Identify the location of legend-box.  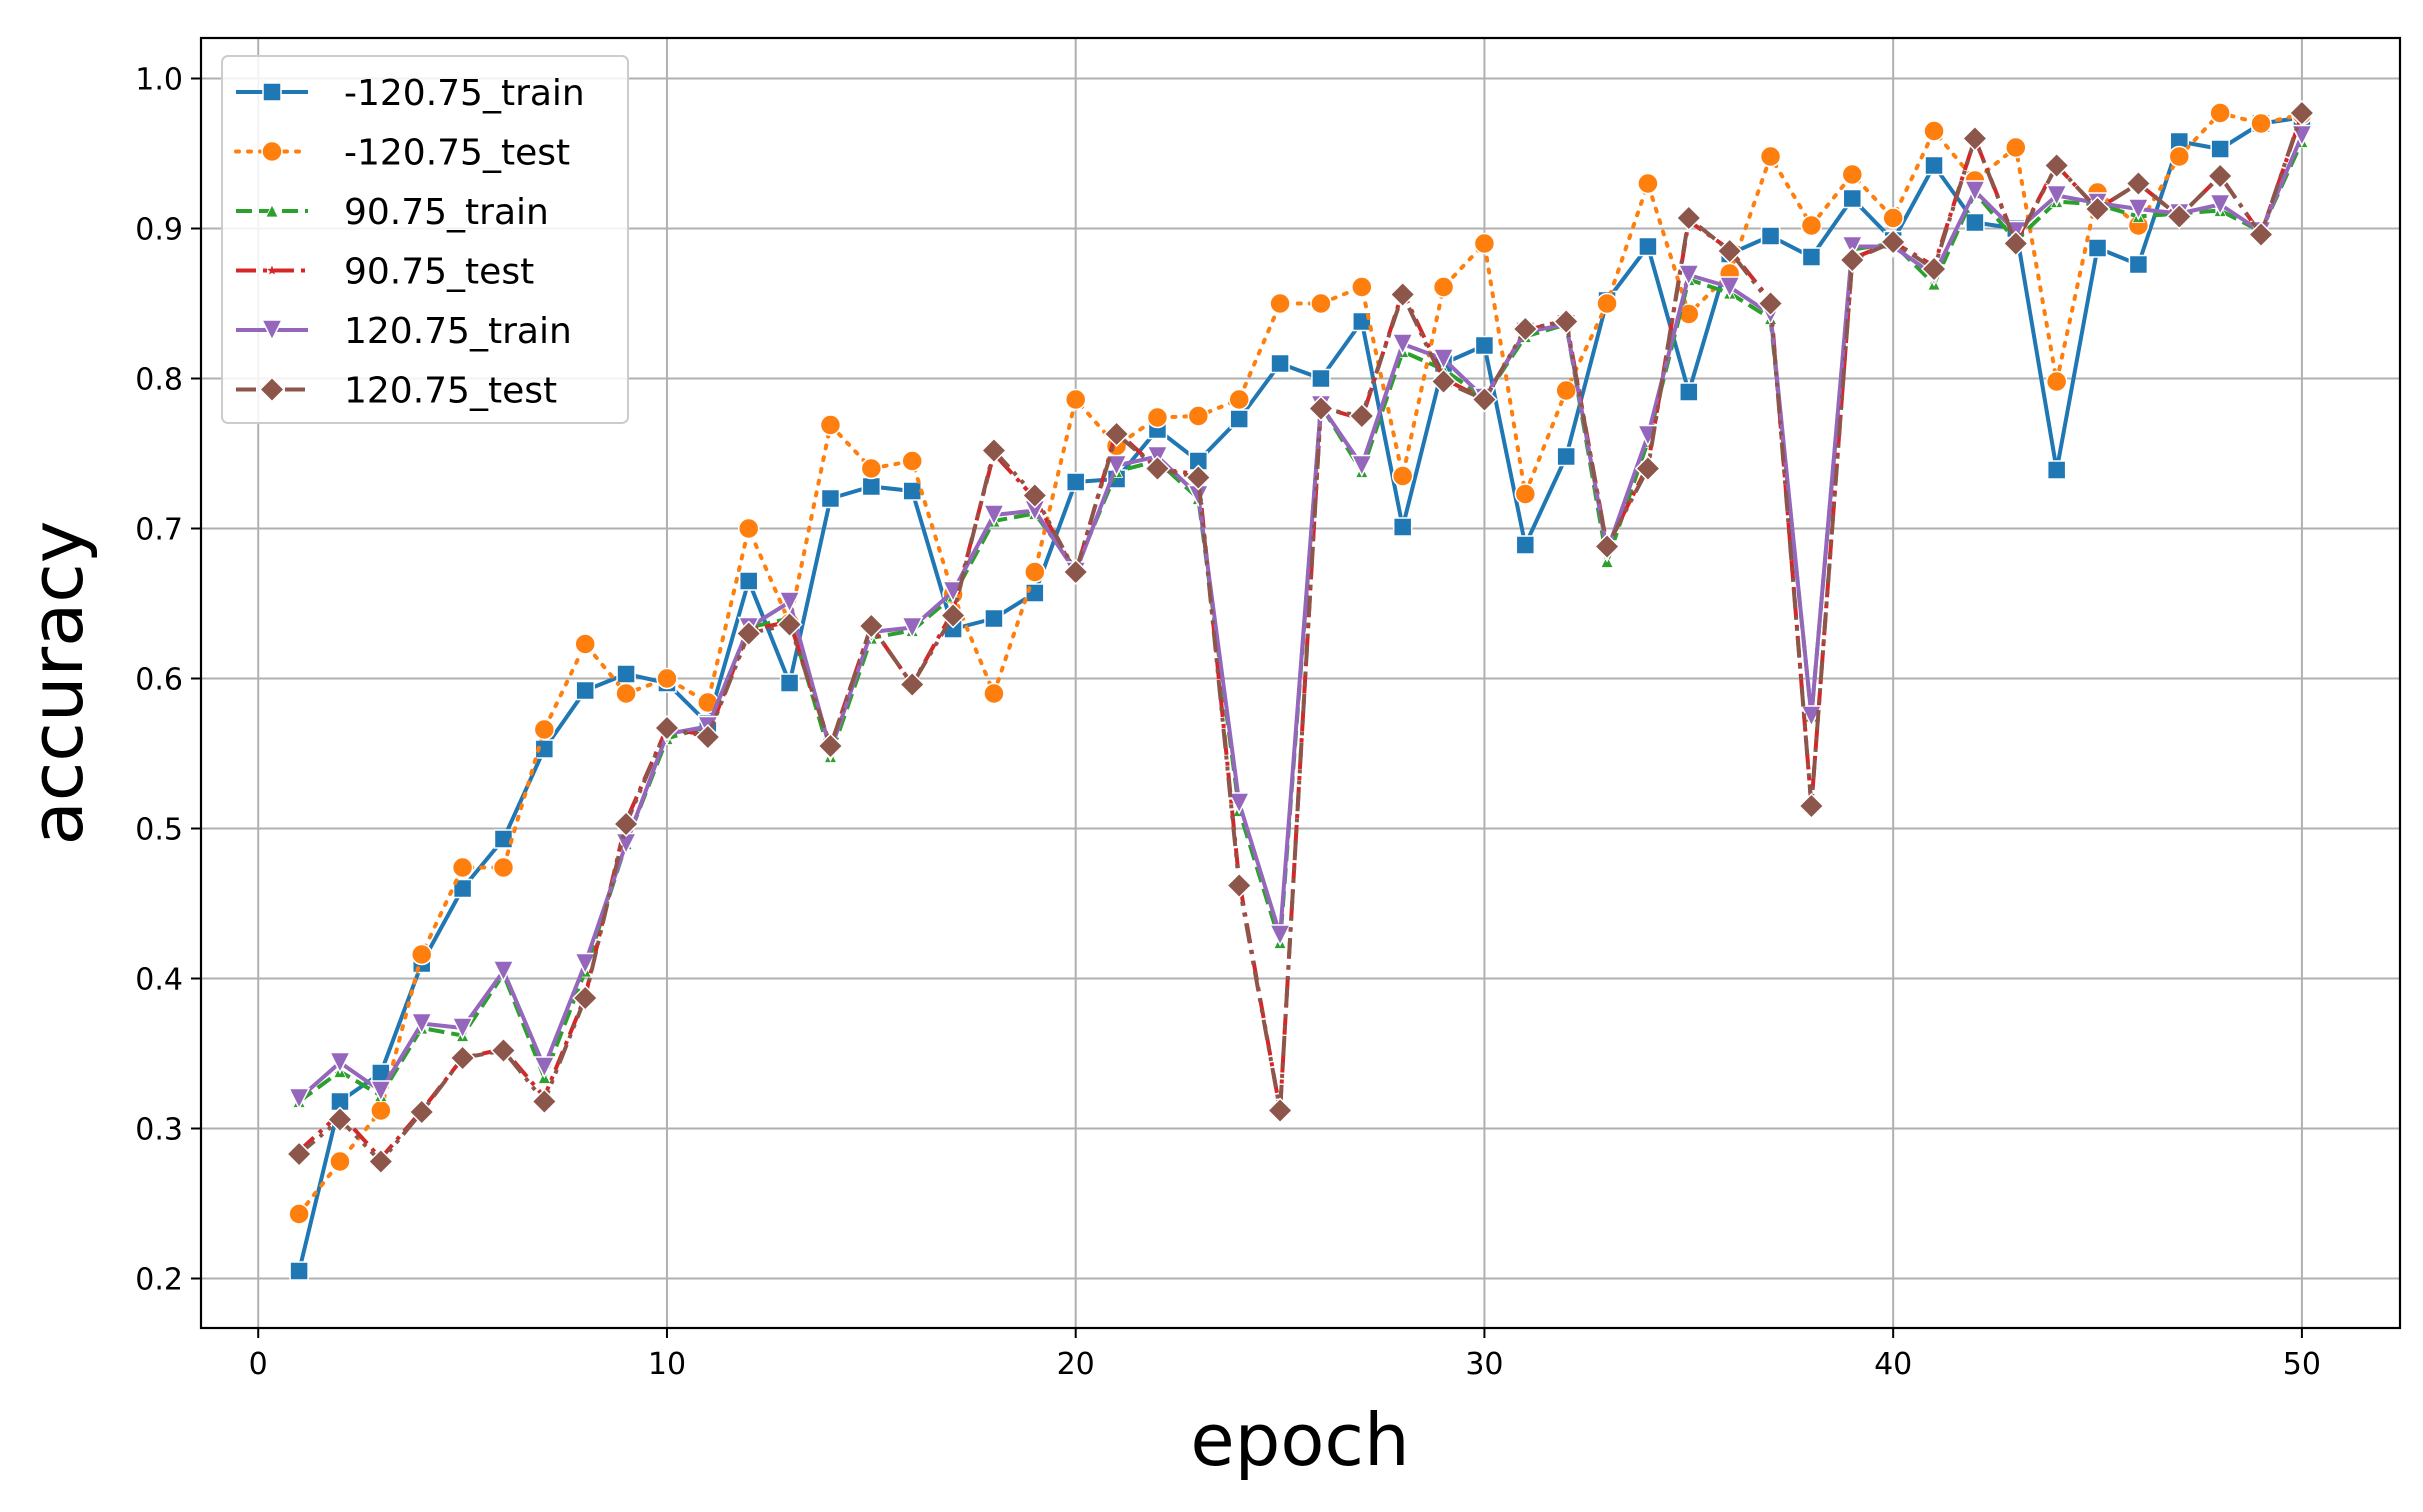
(425, 239).